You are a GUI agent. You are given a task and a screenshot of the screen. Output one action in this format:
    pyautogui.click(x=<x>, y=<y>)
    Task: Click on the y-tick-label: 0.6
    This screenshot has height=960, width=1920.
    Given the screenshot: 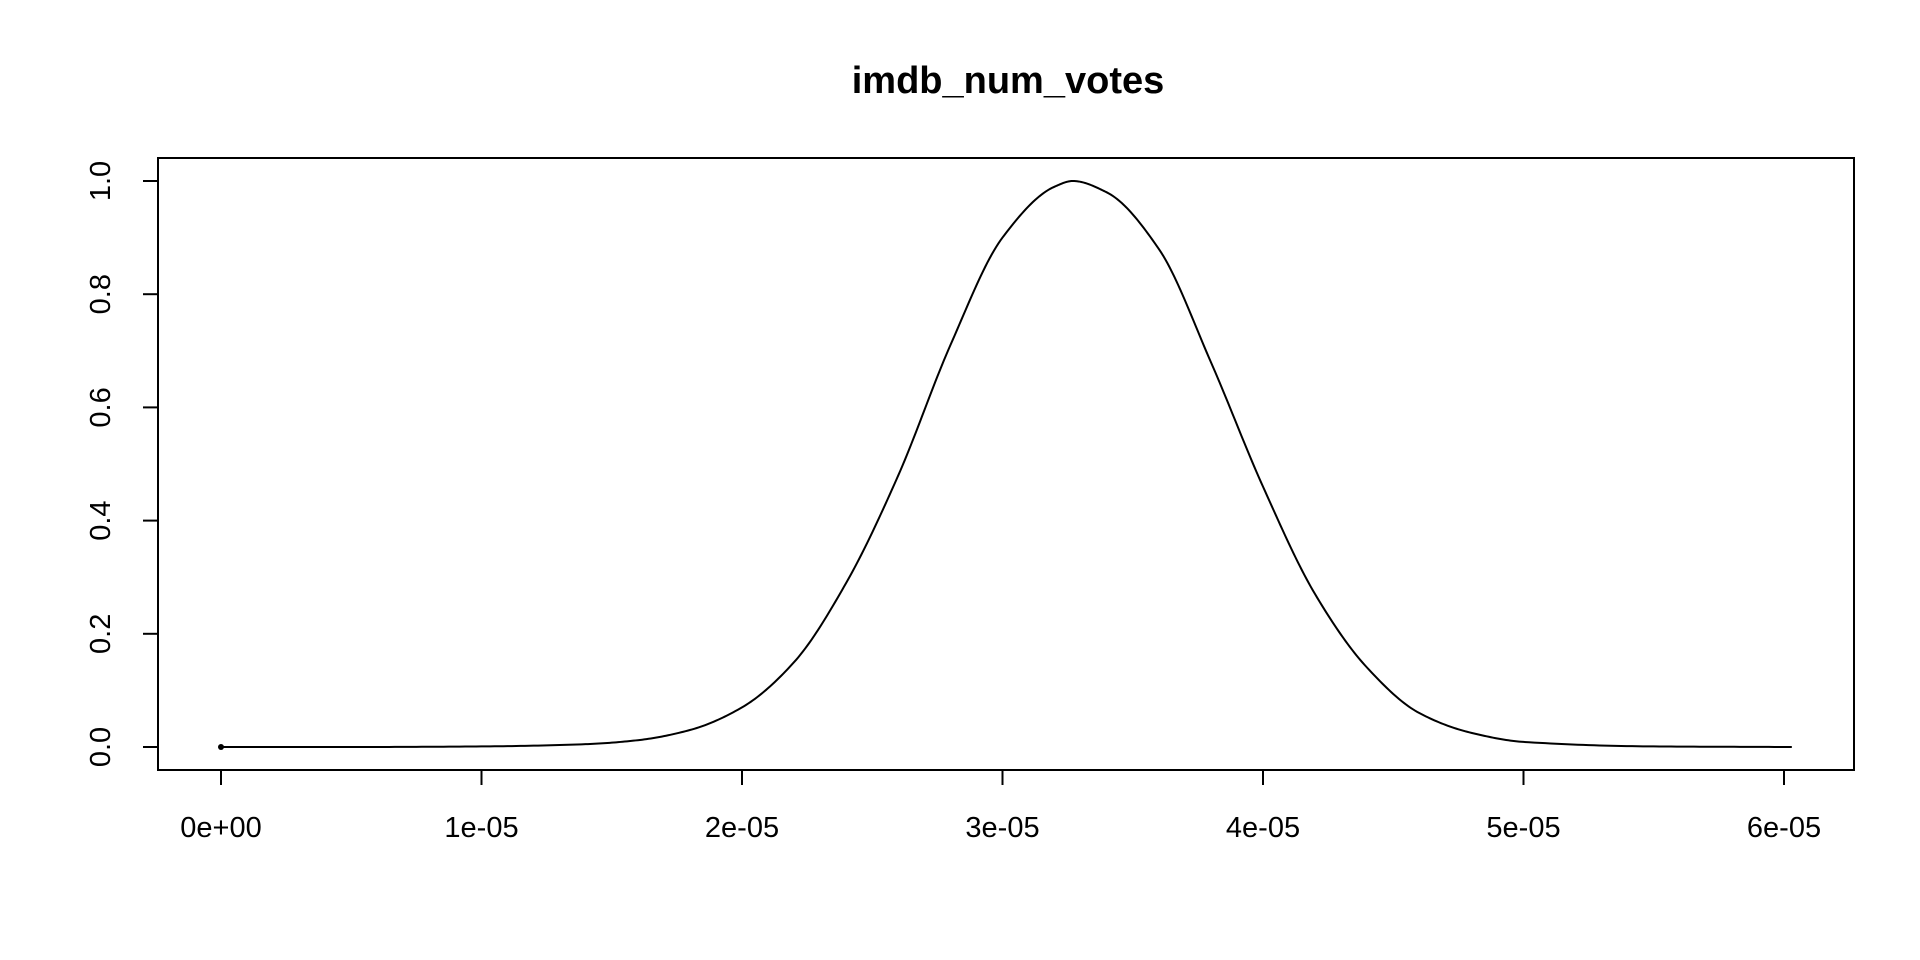 What is the action you would take?
    pyautogui.click(x=101, y=407)
    